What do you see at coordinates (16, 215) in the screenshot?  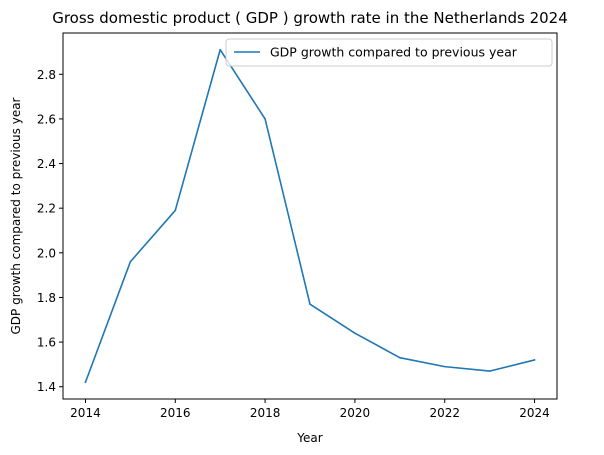 I see `y-axis-label: GDP growth compared to previous year` at bounding box center [16, 215].